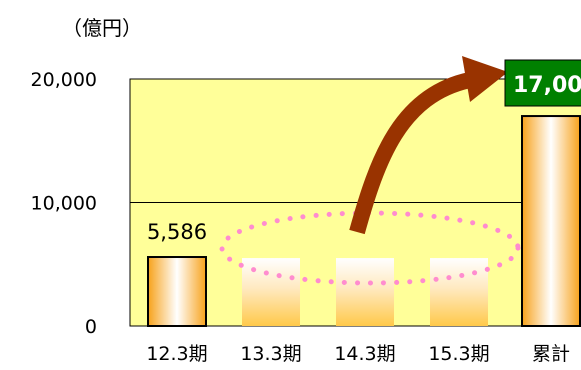 The height and width of the screenshot is (370, 581). Describe the element at coordinates (485, 79) in the screenshot. I see `growth-arrow-head` at that location.